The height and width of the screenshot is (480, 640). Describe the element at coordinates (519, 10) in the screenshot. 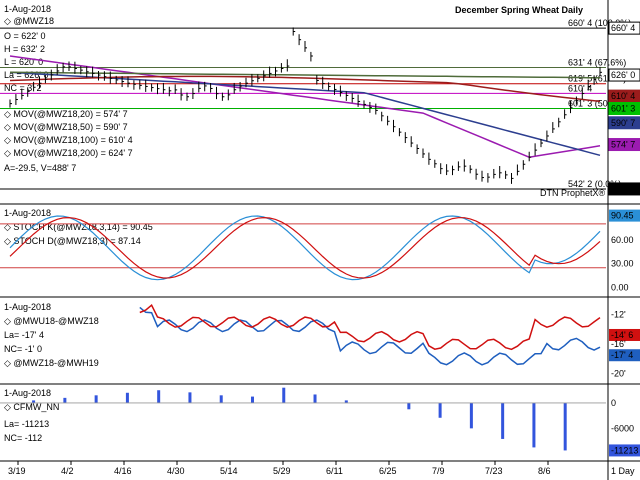

I see `chart-title: December Spring Wheat Daily` at that location.